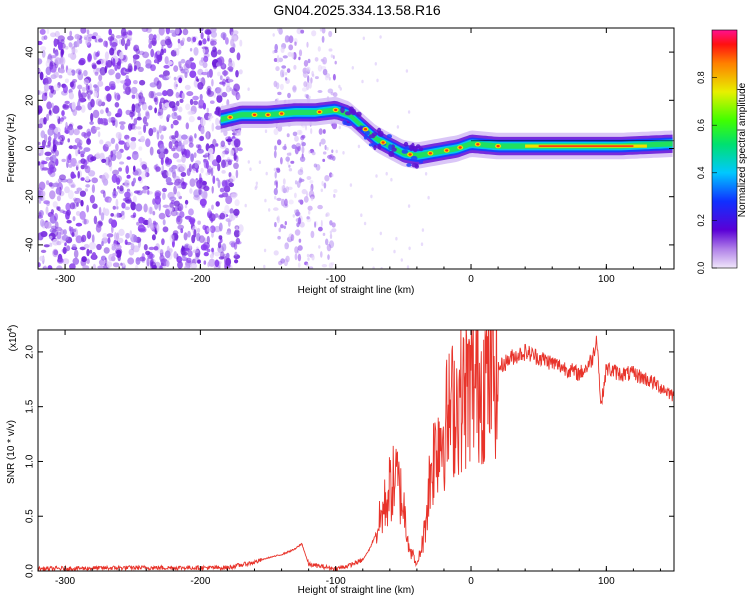  Describe the element at coordinates (701, 268) in the screenshot. I see `colorbar-tick-label: 0.0` at that location.